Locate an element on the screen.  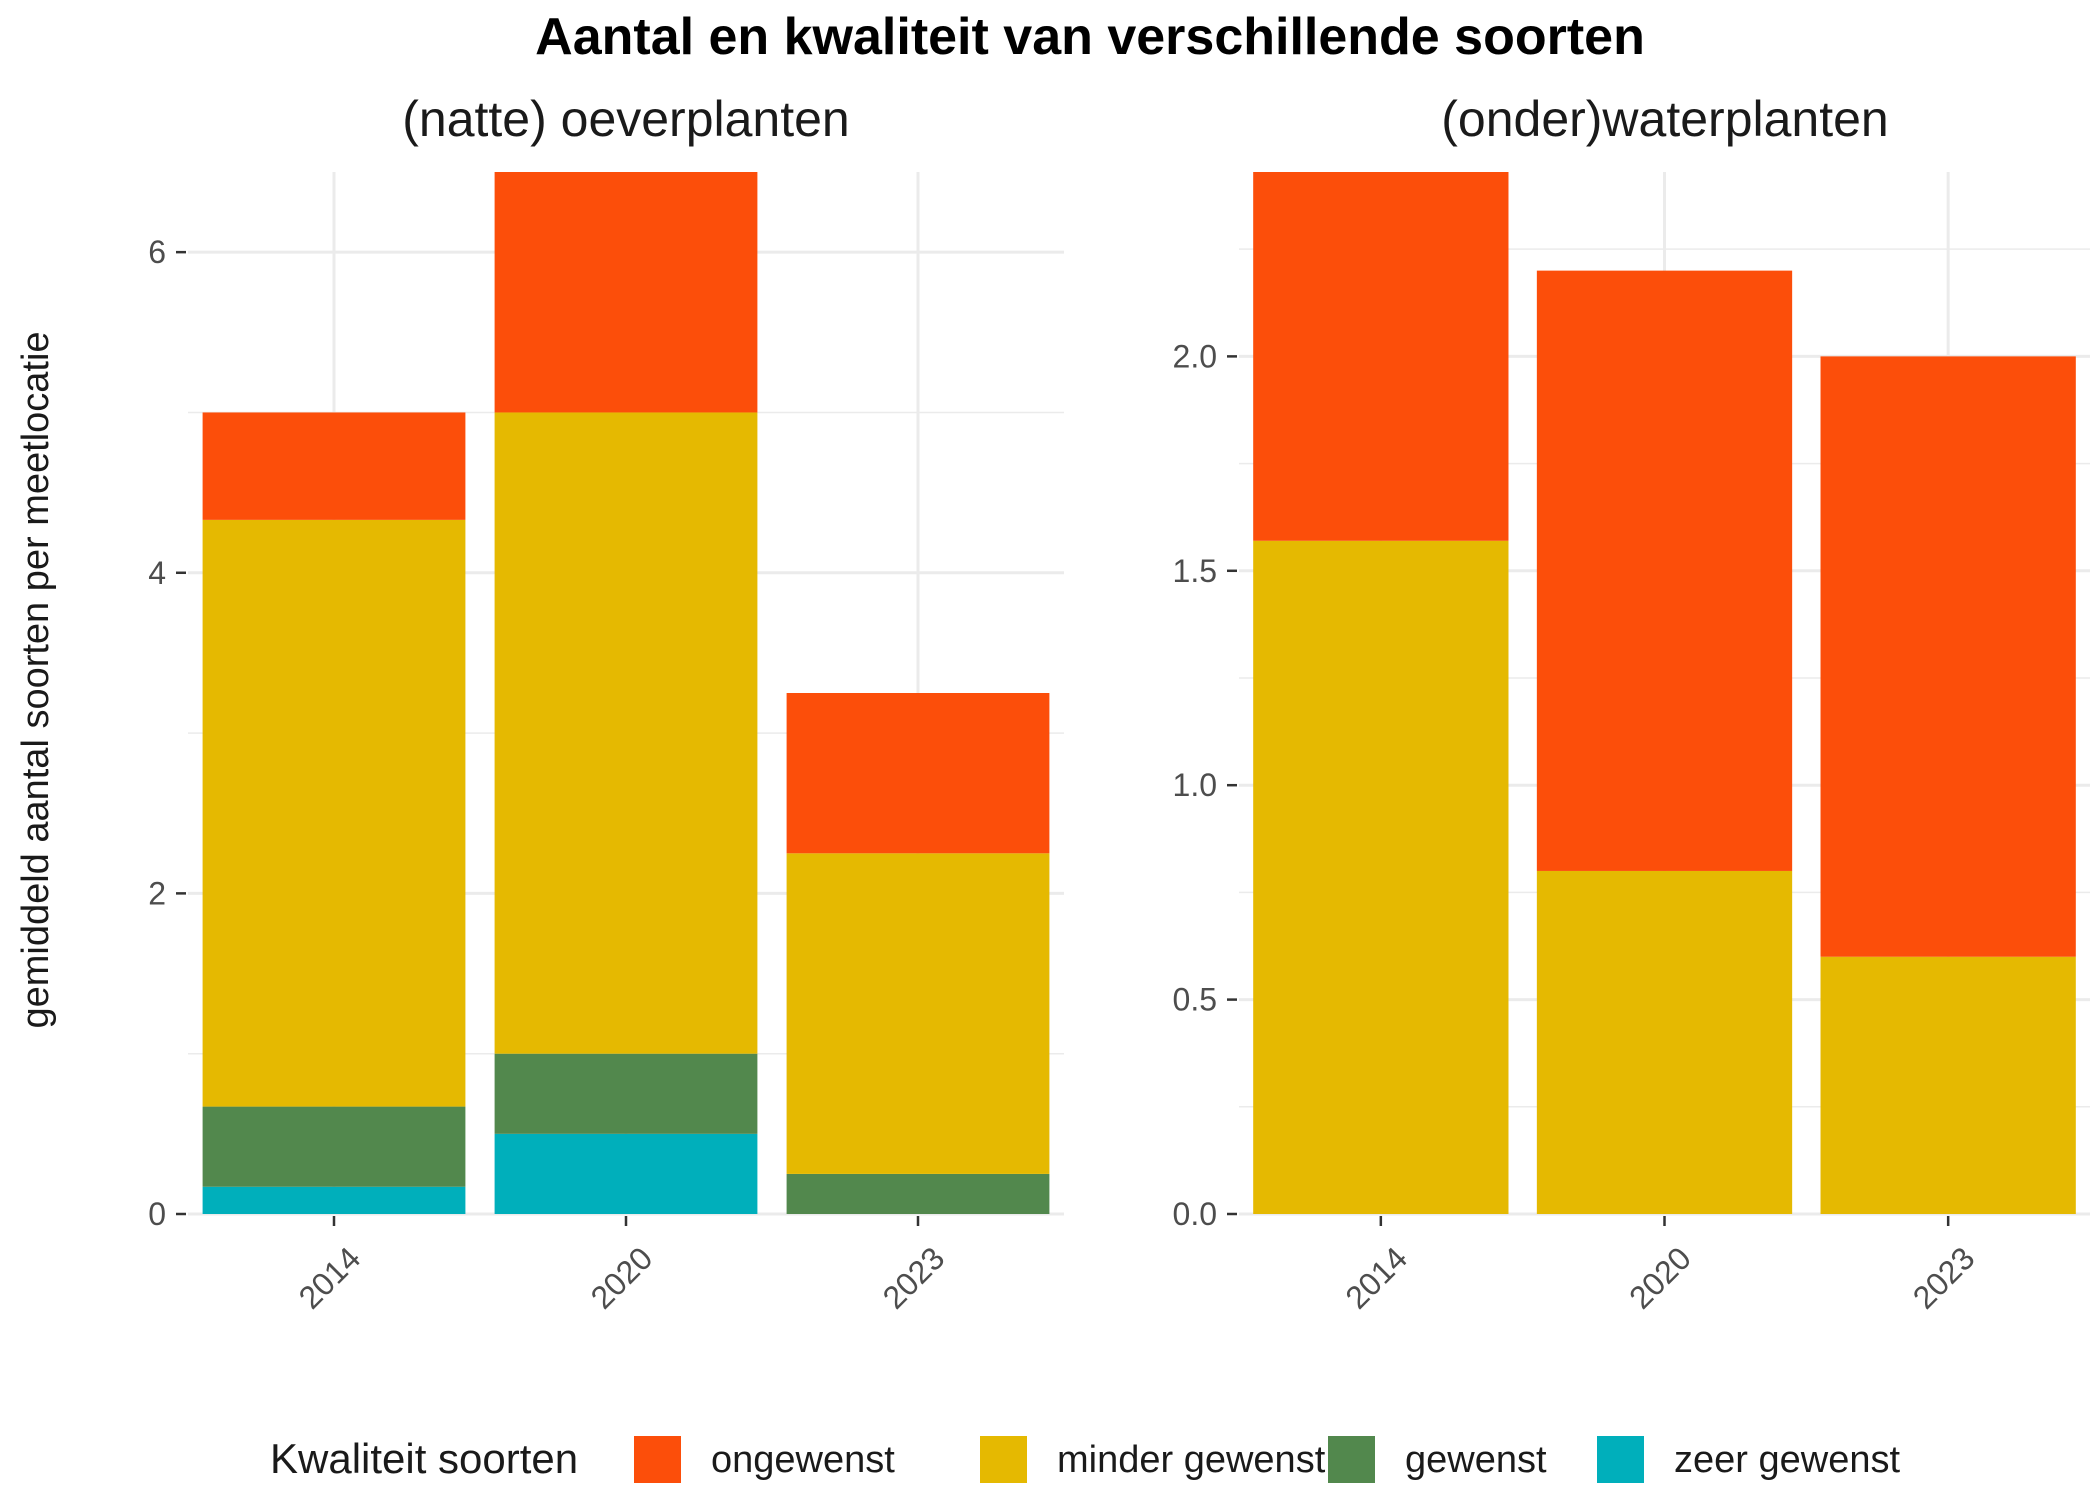
bar-segment-gewenst-2014 is located at coordinates (334, 1146).